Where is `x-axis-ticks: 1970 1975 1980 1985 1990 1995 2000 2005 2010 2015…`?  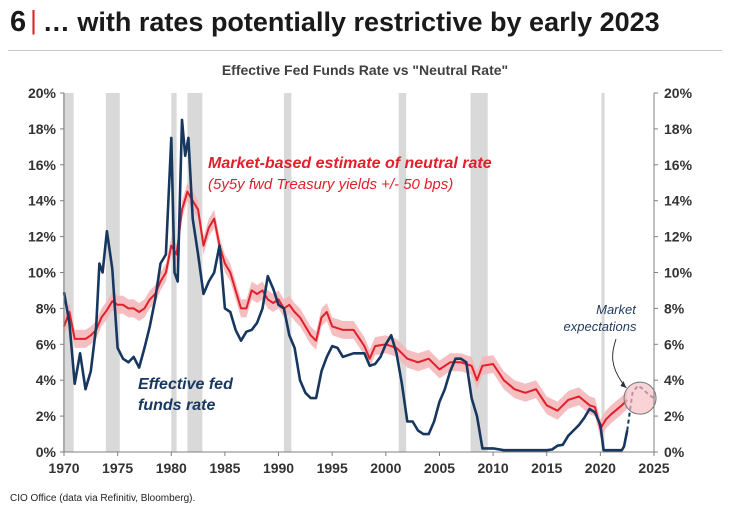 x-axis-ticks: 1970 1975 1980 1985 1990 1995 2000 2005 2010 2015… is located at coordinates (359, 464).